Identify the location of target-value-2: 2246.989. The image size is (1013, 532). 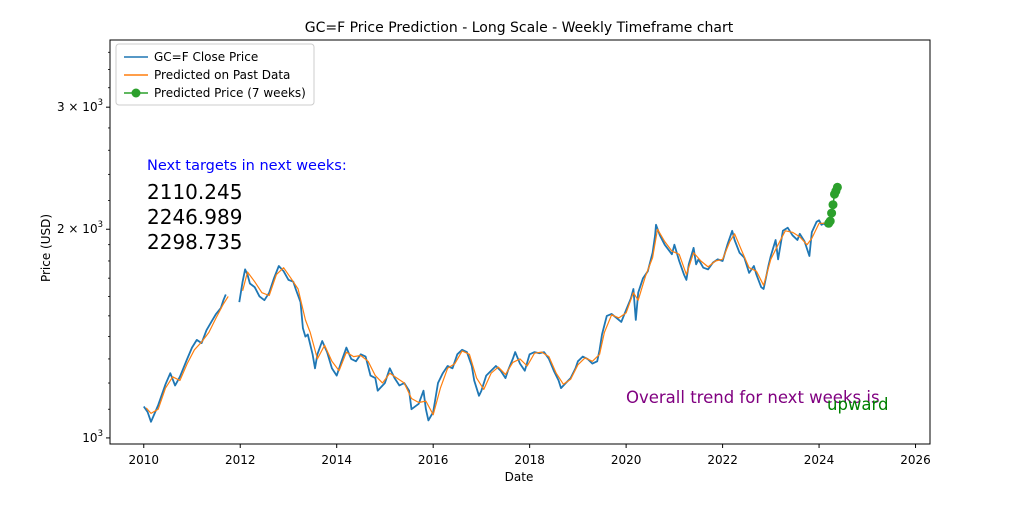
(194, 217).